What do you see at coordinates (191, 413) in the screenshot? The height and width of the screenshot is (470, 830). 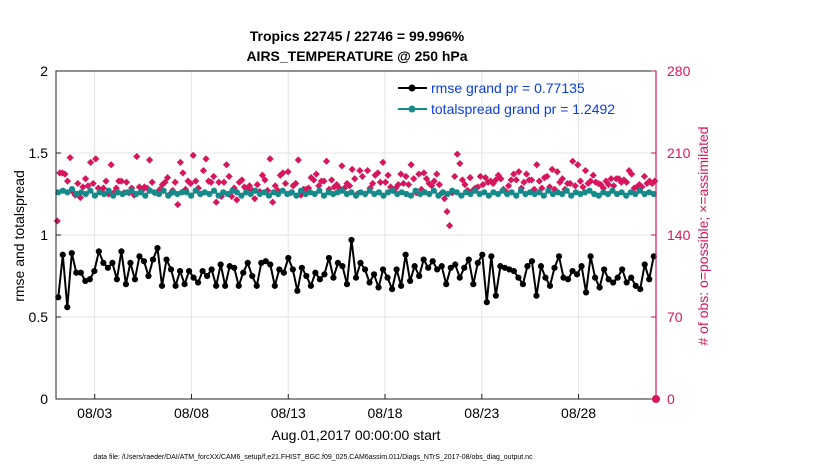 I see `x-tick-label: 08/08` at bounding box center [191, 413].